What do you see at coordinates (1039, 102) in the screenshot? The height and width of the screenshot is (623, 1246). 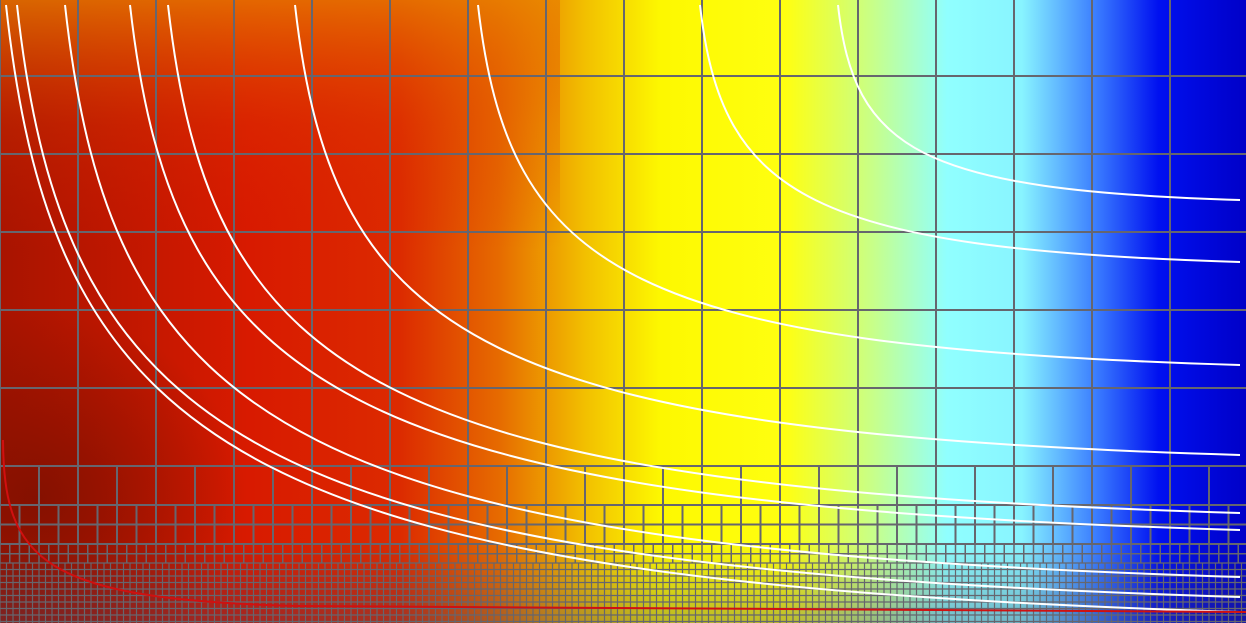 I see `streamline` at bounding box center [1039, 102].